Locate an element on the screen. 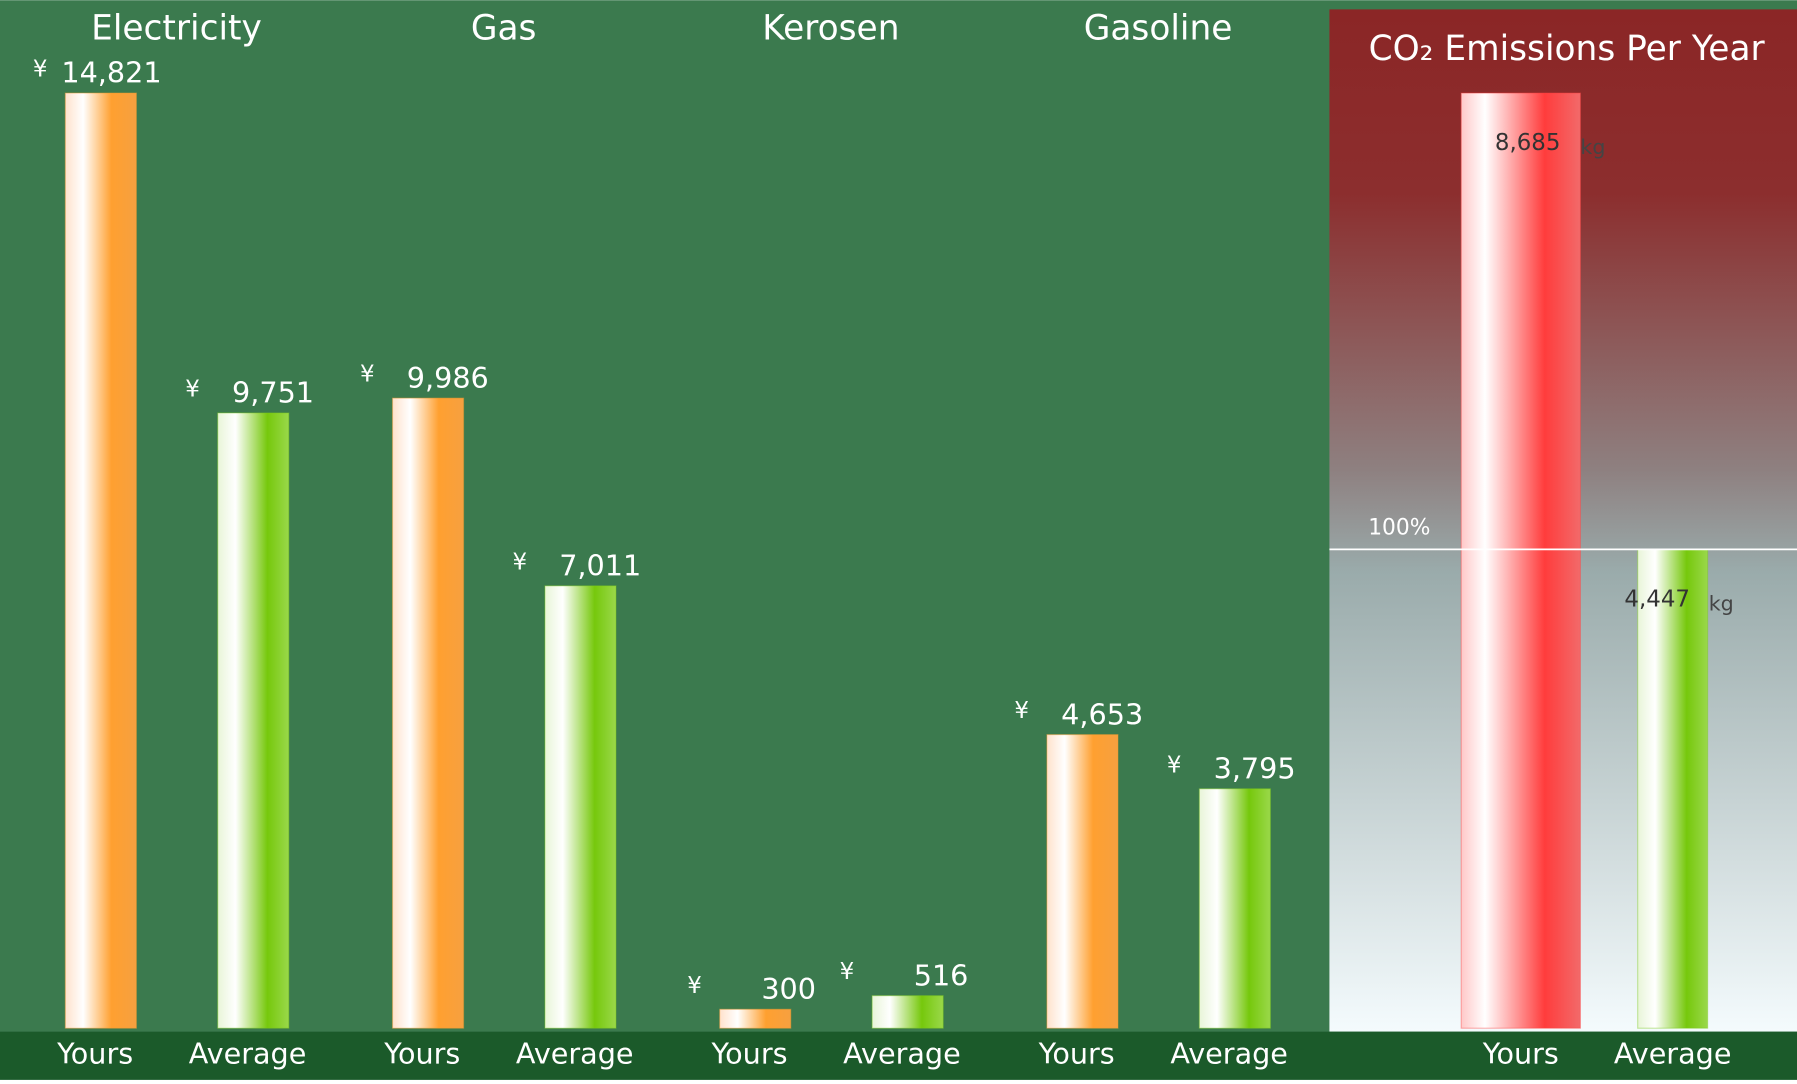  value-label: 7,011 is located at coordinates (600, 565).